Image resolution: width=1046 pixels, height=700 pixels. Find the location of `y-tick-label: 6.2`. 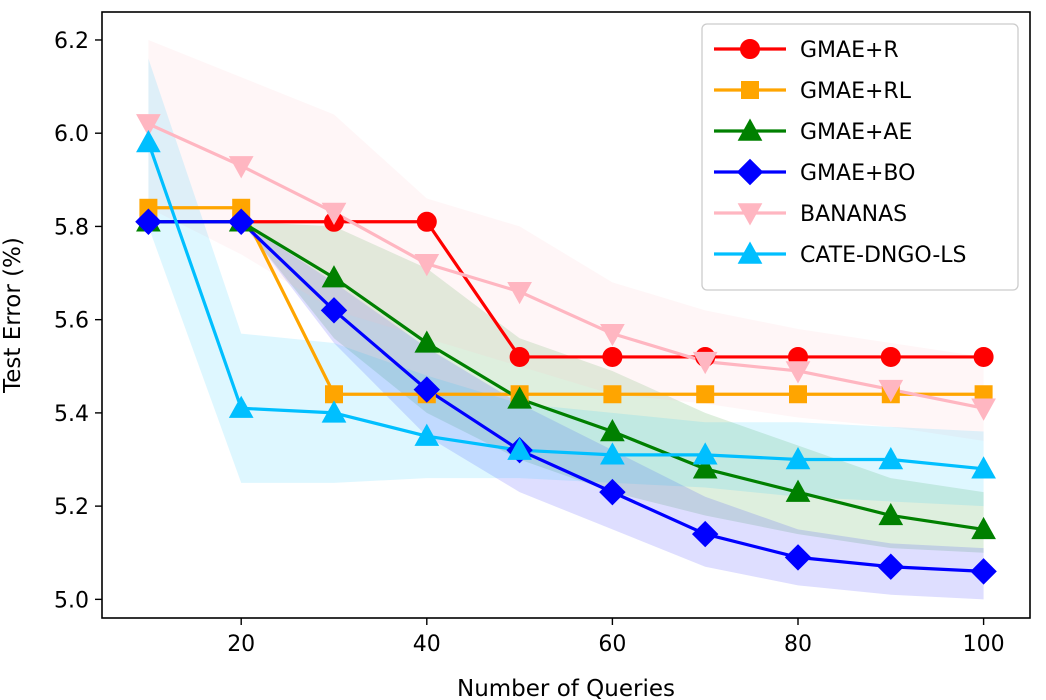

y-tick-label: 6.2 is located at coordinates (71, 41).